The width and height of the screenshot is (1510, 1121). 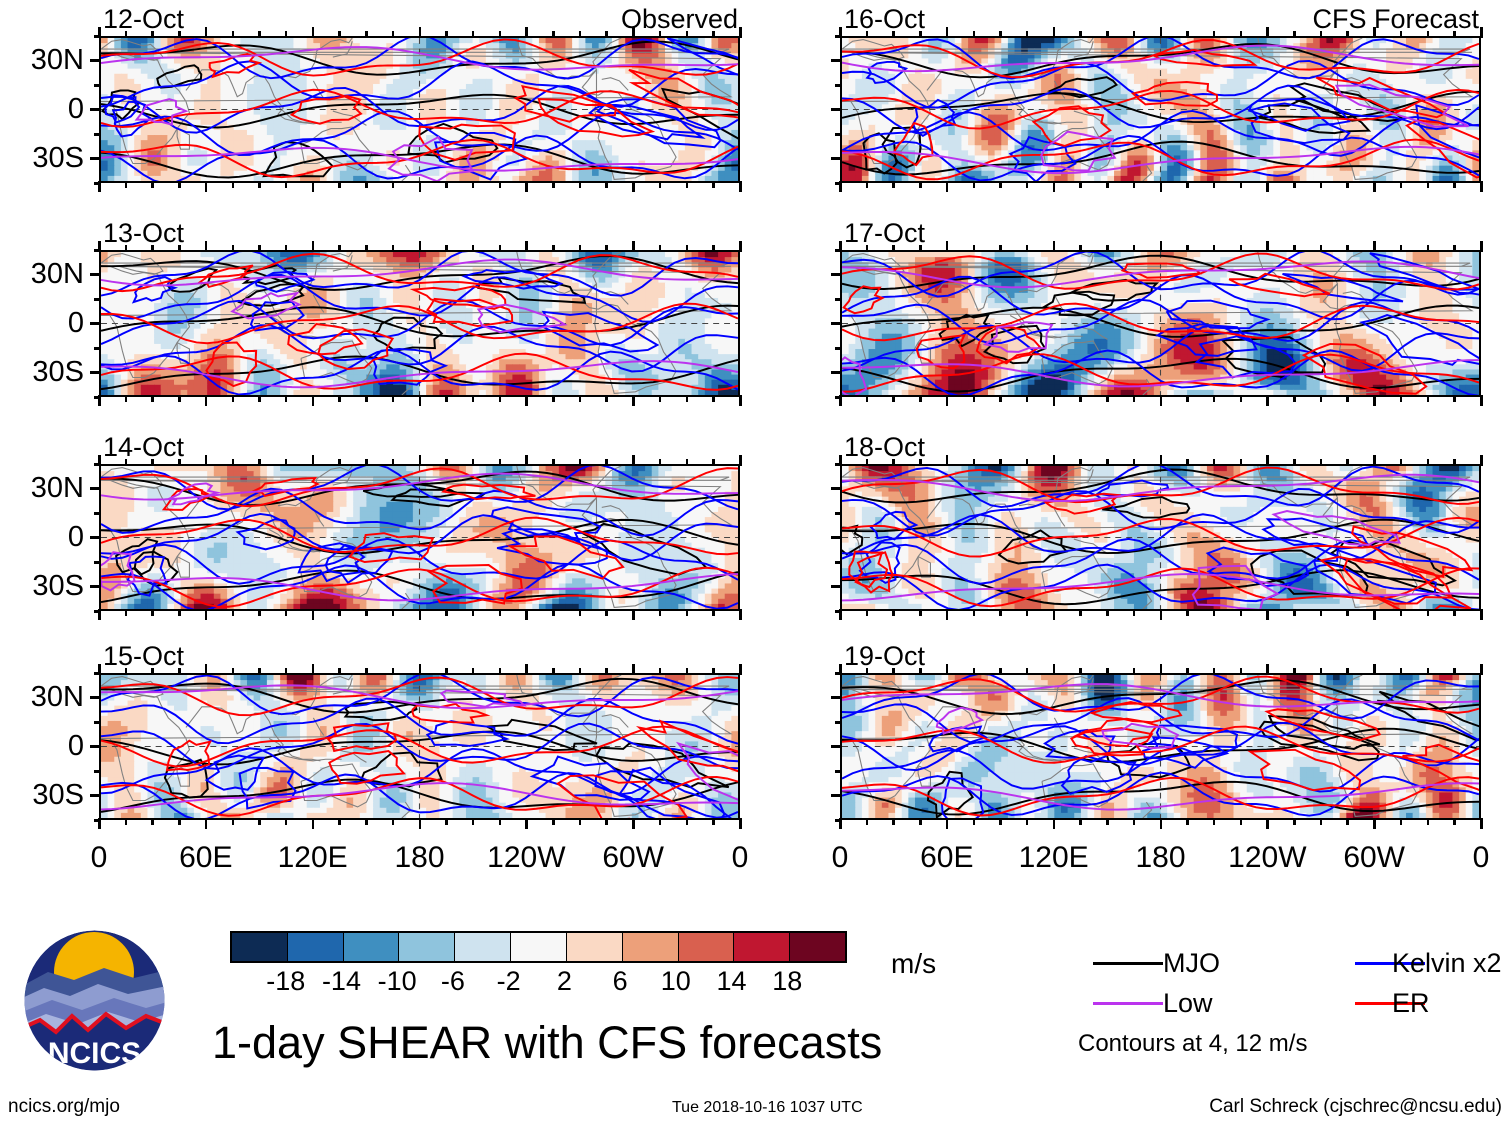 What do you see at coordinates (42, 274) in the screenshot?
I see `y-tick-label: 30N` at bounding box center [42, 274].